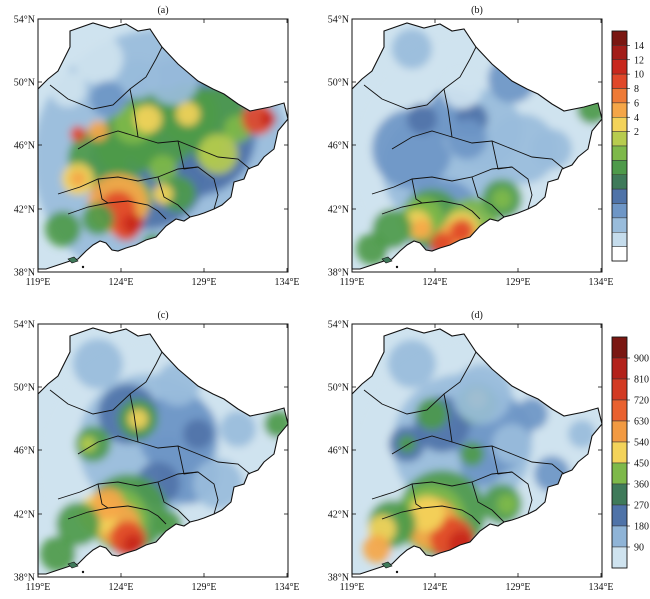  What do you see at coordinates (641, 422) in the screenshot?
I see `colorbar-label: 630` at bounding box center [641, 422].